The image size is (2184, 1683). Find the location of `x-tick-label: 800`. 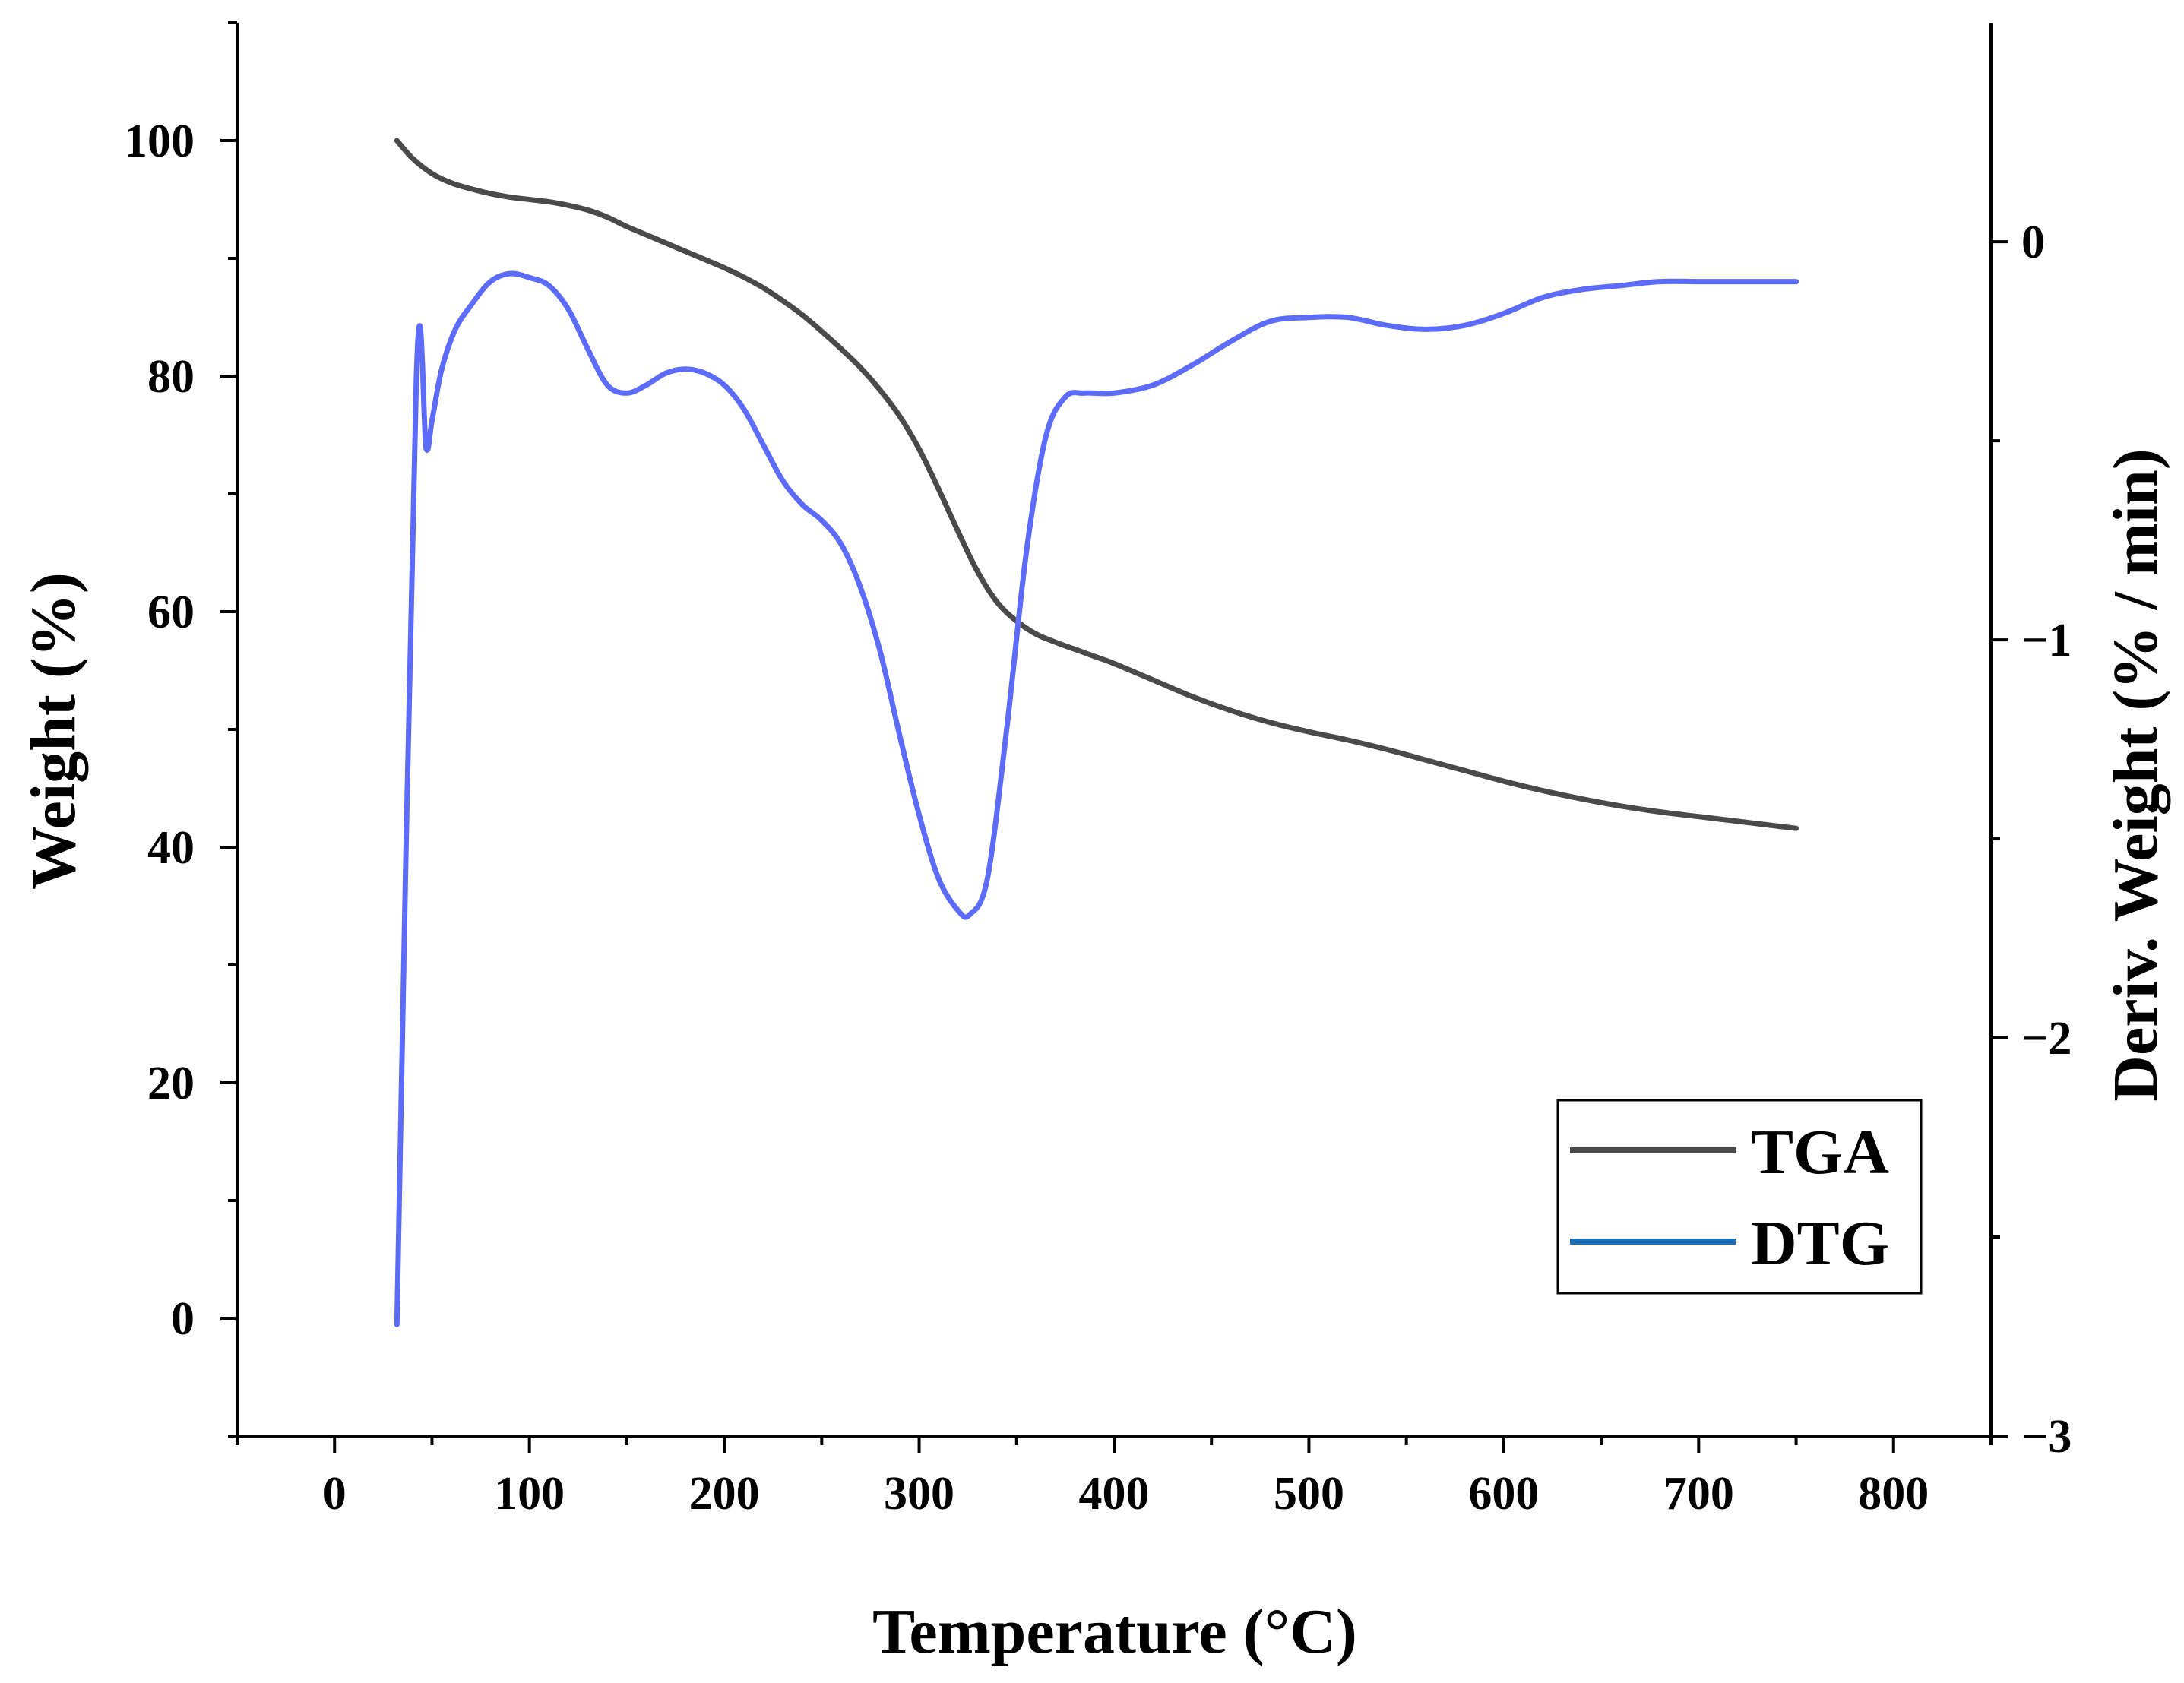

x-tick-label: 800 is located at coordinates (1893, 1494).